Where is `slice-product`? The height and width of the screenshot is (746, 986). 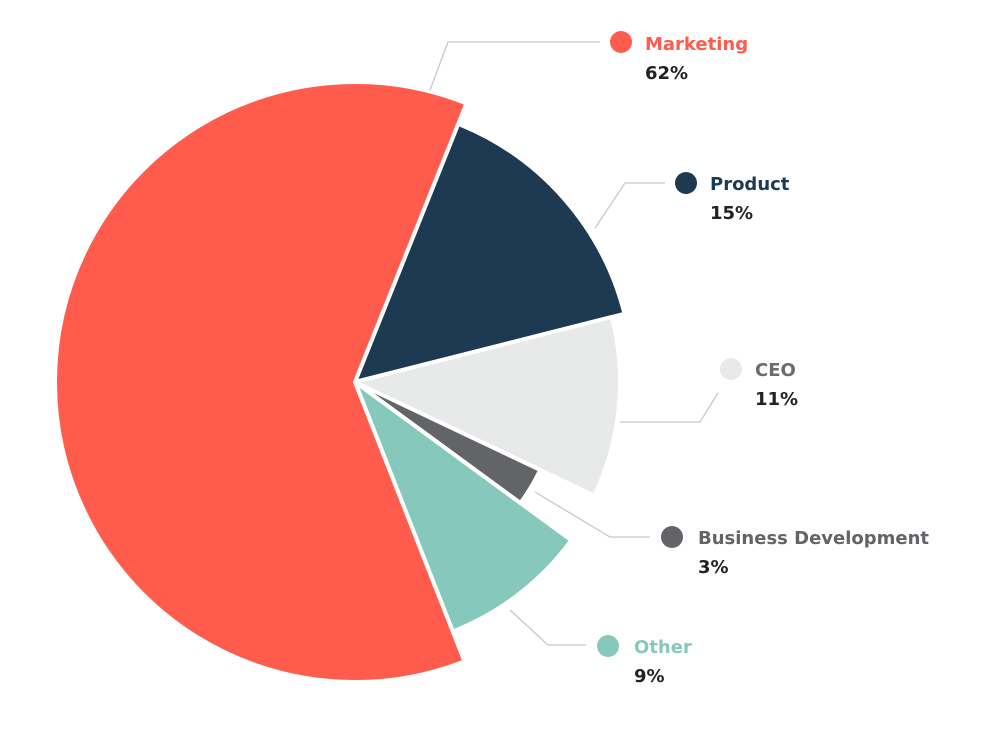
slice-product is located at coordinates (490, 252).